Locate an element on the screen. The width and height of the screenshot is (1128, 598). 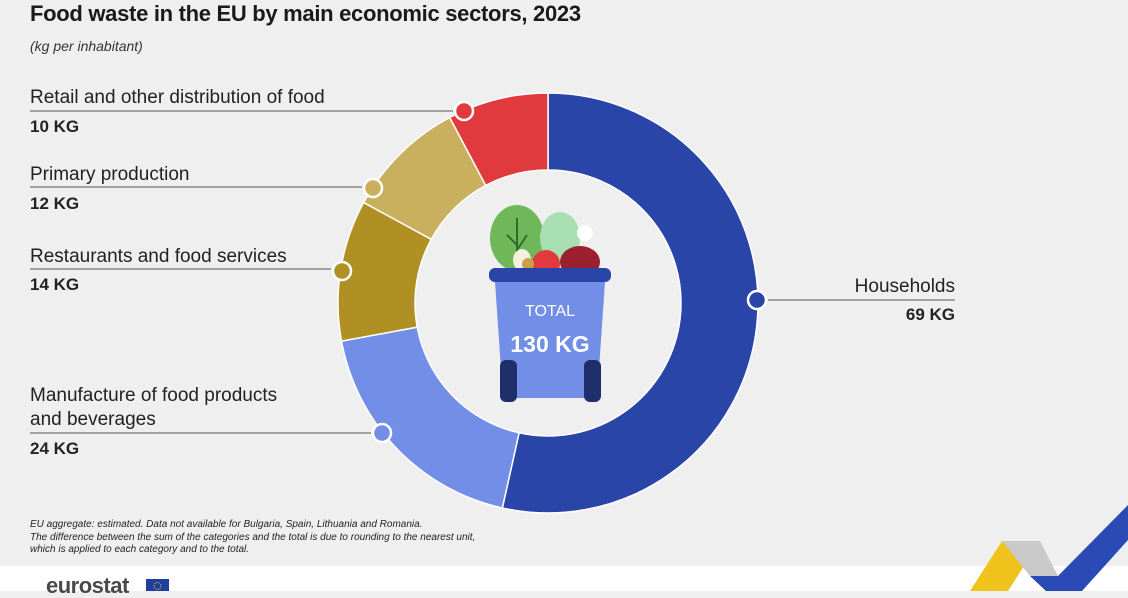
bin-wheel-left is located at coordinates (508, 381).